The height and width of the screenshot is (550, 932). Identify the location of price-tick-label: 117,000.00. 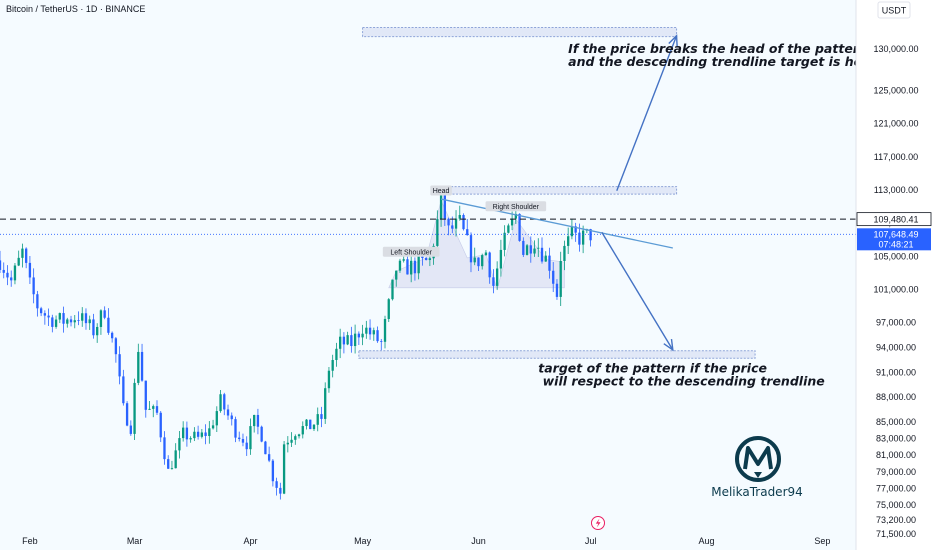
(896, 157).